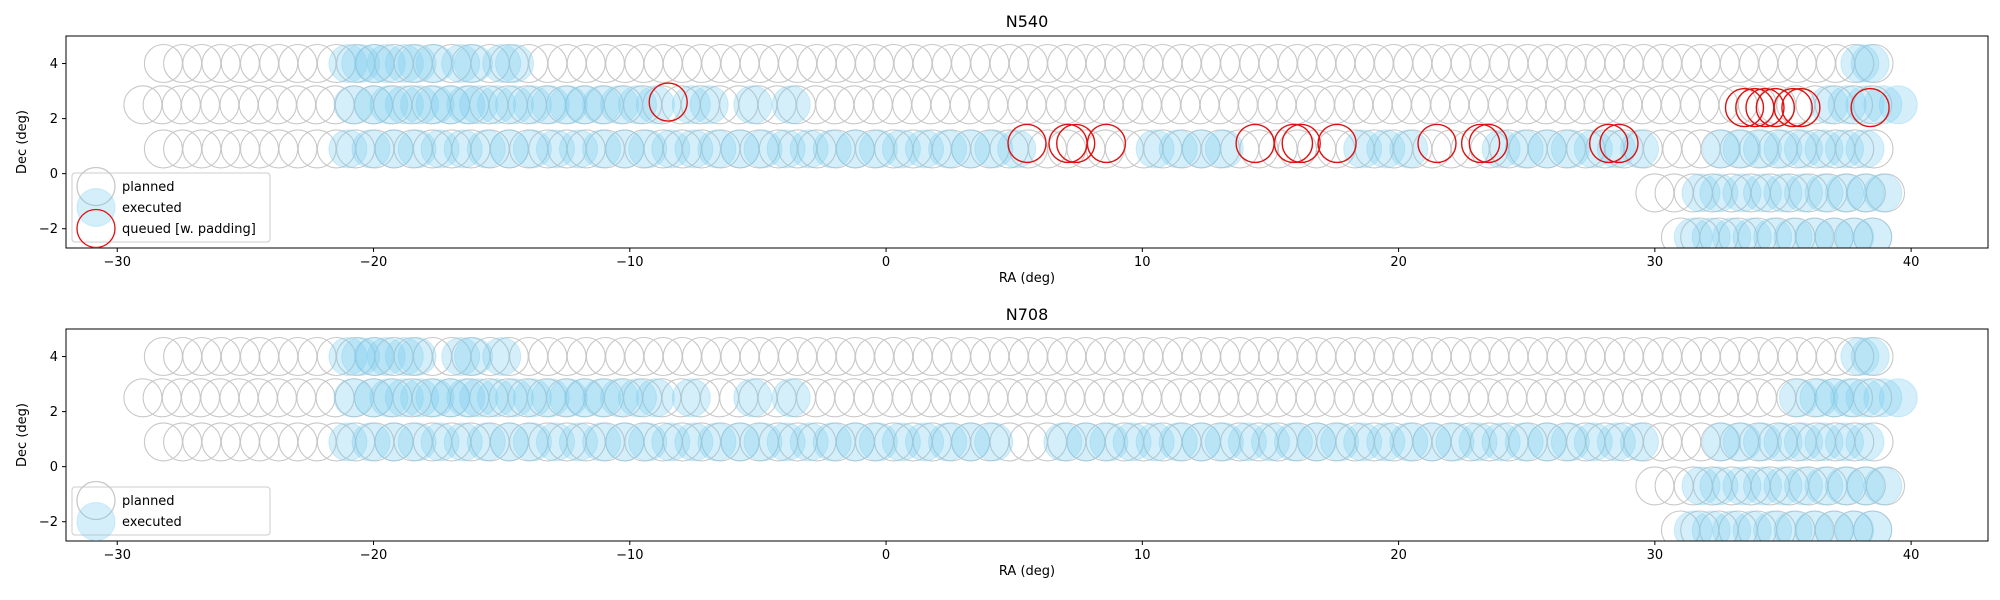  Describe the element at coordinates (886, 262) in the screenshot. I see `x-tick-label: 0` at that location.